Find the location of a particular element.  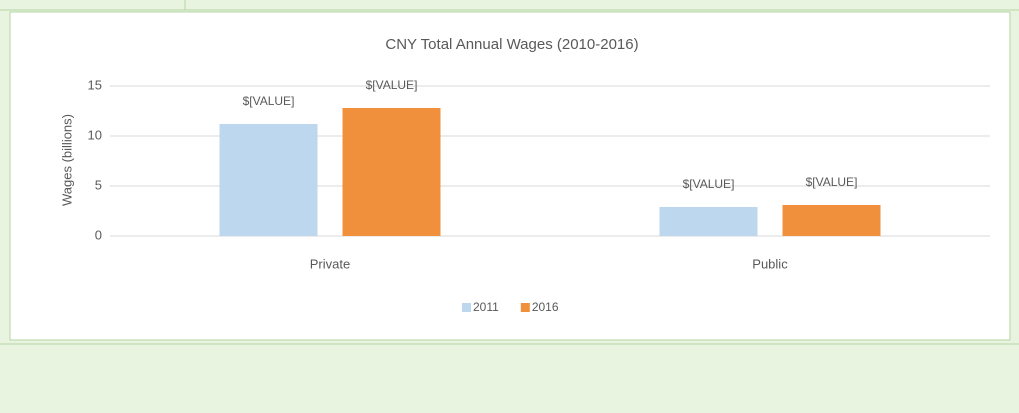

y-tick-label: 0 is located at coordinates (98, 234).